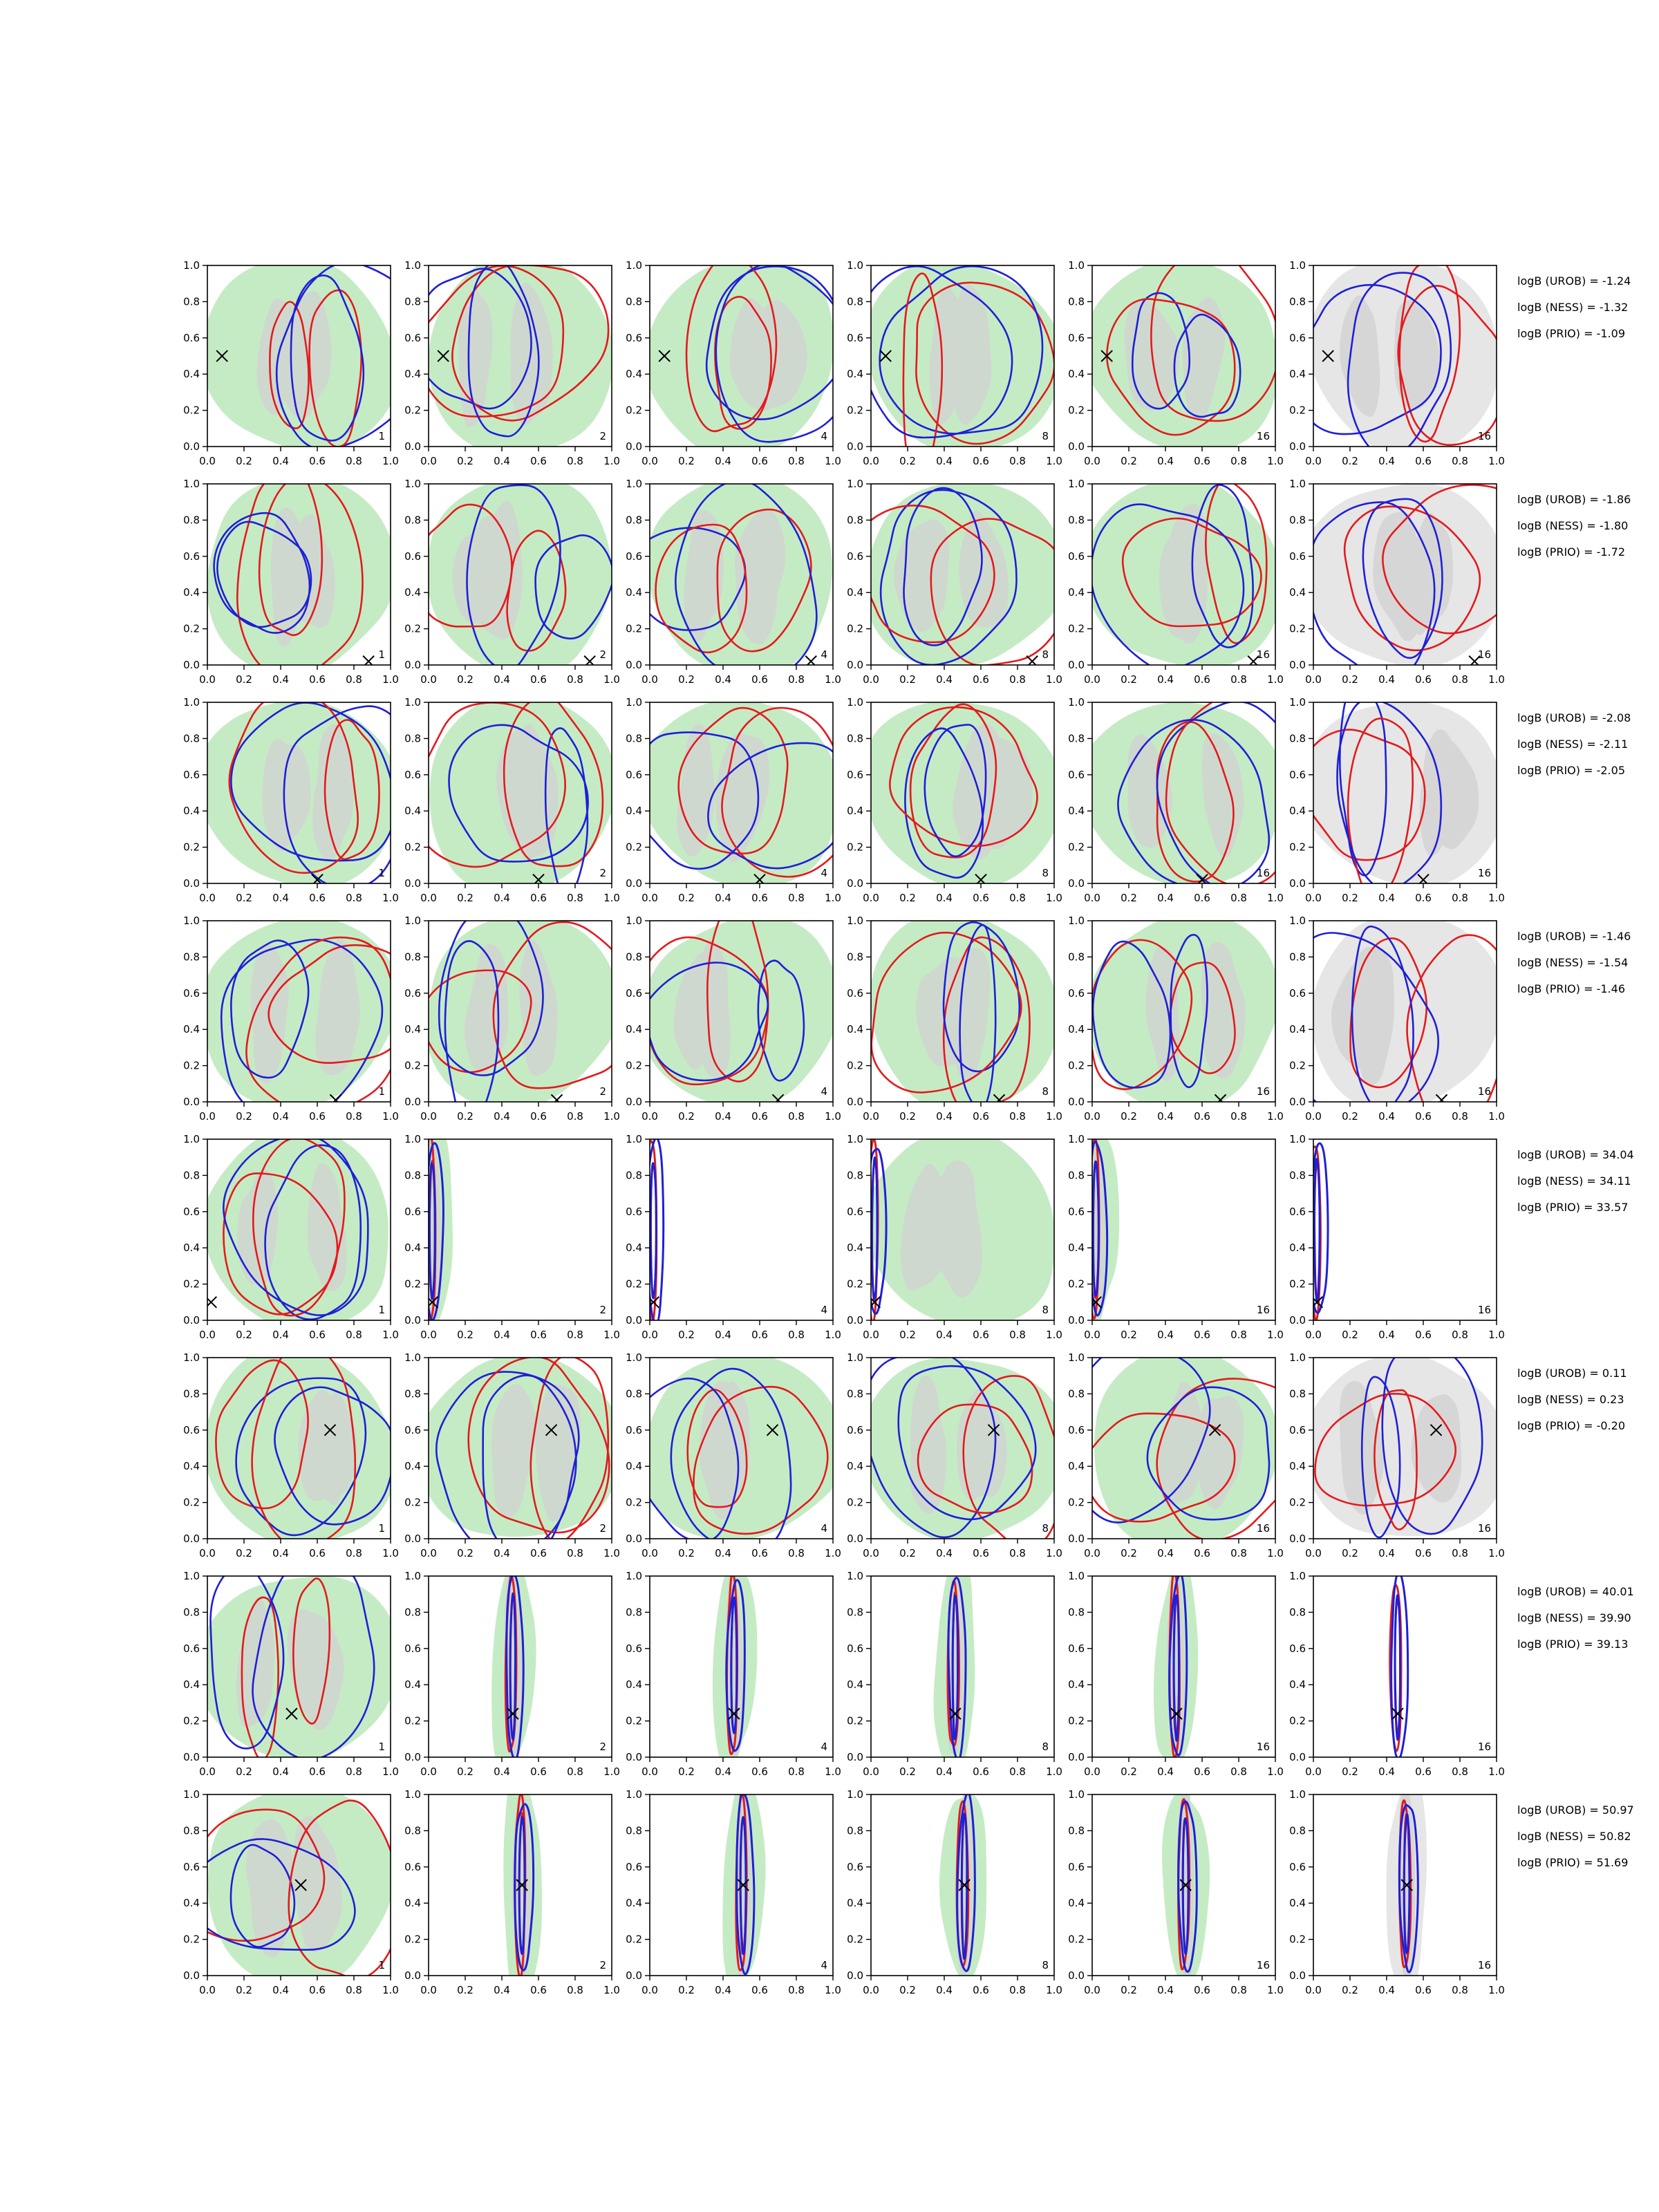 This screenshot has height=2212, width=1659. What do you see at coordinates (824, 1529) in the screenshot?
I see `panel-count-label: 4` at bounding box center [824, 1529].